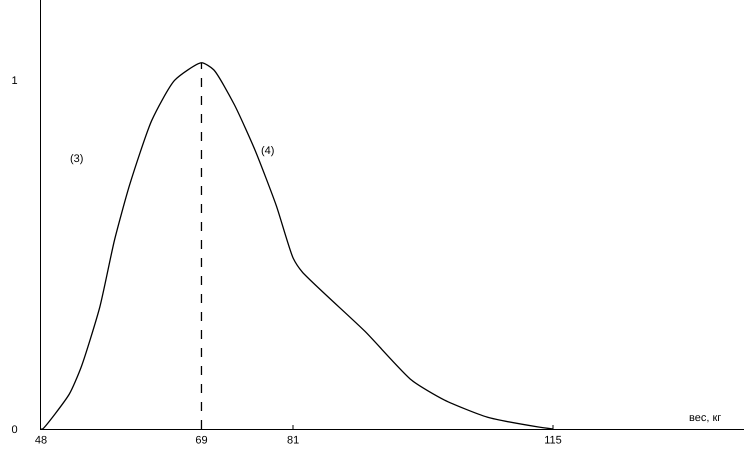 Image resolution: width=744 pixels, height=464 pixels. What do you see at coordinates (41, 440) in the screenshot?
I see `x-tick-label: 48` at bounding box center [41, 440].